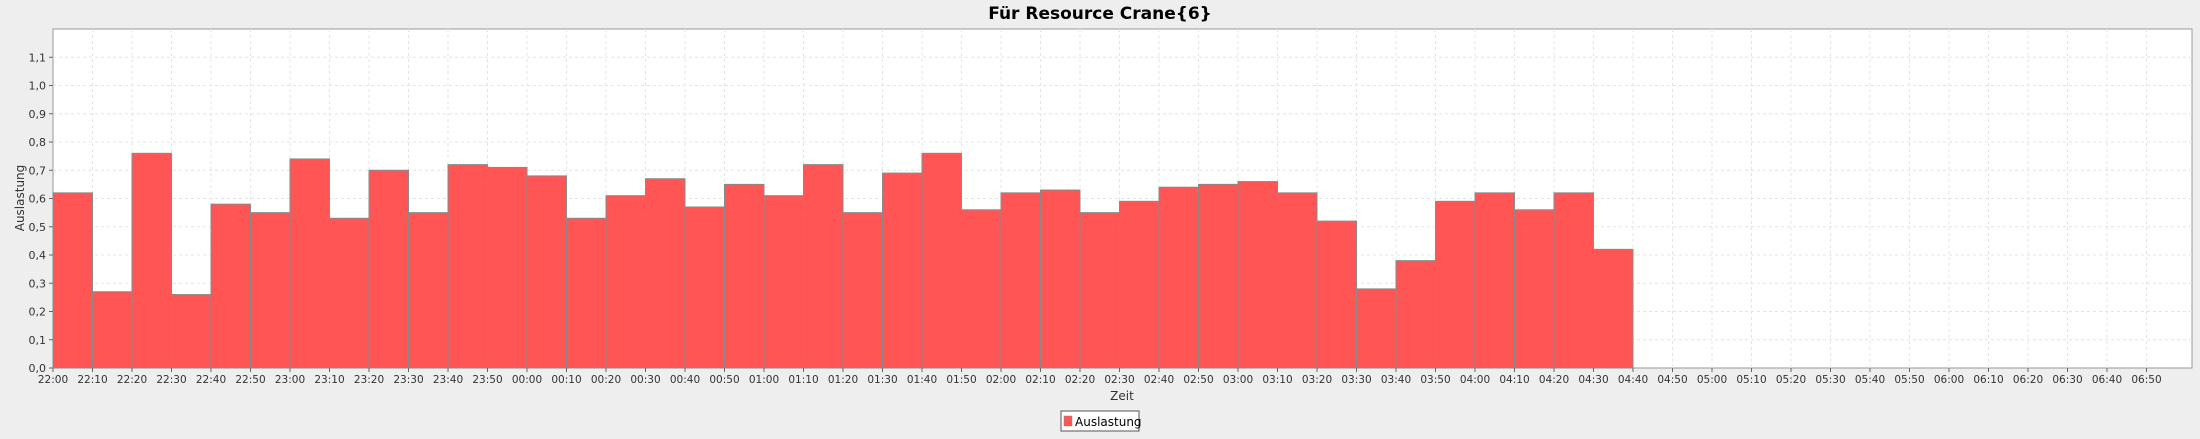 The image size is (2200, 439). I want to click on x-tick-label: 23:20, so click(369, 380).